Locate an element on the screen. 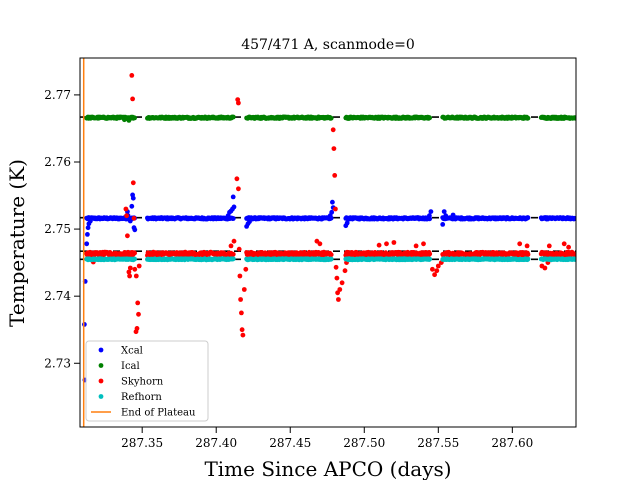 Image resolution: width=640 pixels, height=480 pixels. series-ical is located at coordinates (330, 118).